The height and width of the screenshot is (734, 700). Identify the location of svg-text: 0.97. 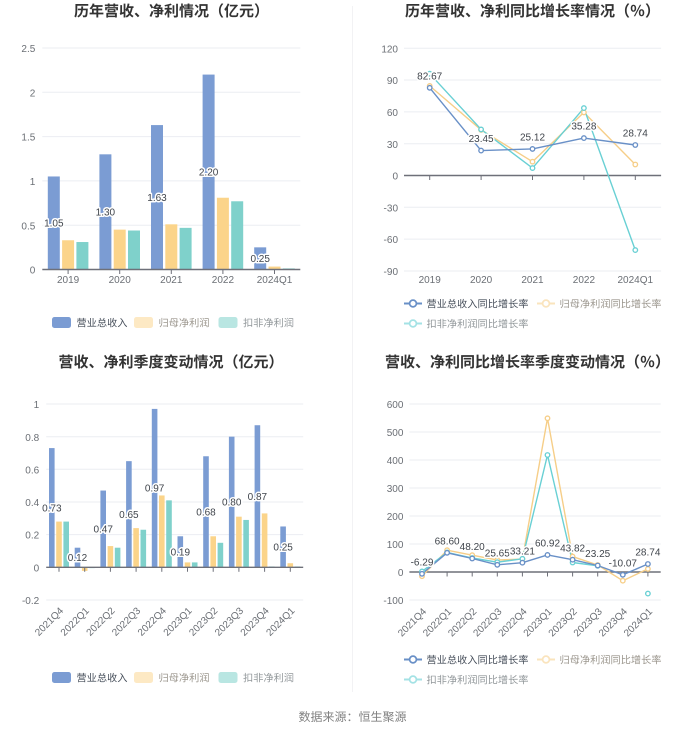
(155, 489).